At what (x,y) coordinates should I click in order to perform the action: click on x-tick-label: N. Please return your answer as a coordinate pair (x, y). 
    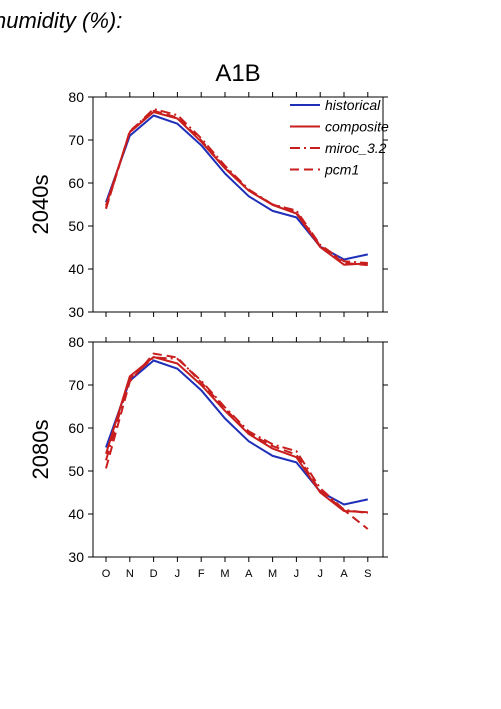
    Looking at the image, I should click on (130, 574).